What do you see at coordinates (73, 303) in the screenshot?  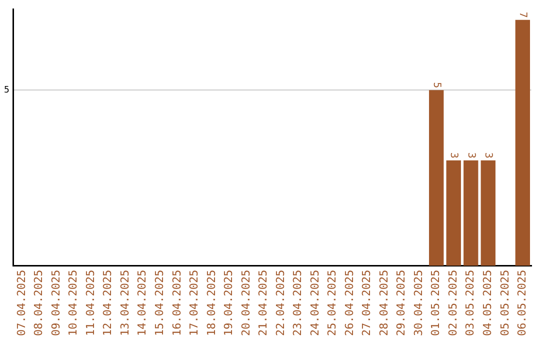 I see `x-tick-label: 10.04.2025` at bounding box center [73, 303].